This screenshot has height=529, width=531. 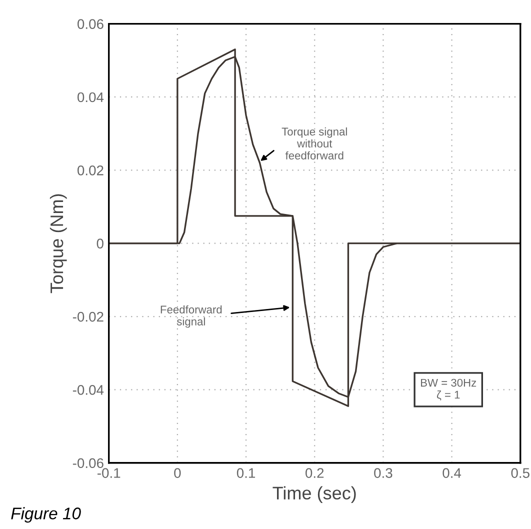 What do you see at coordinates (58, 244) in the screenshot?
I see `y-axis-title: Torque (Nm)` at bounding box center [58, 244].